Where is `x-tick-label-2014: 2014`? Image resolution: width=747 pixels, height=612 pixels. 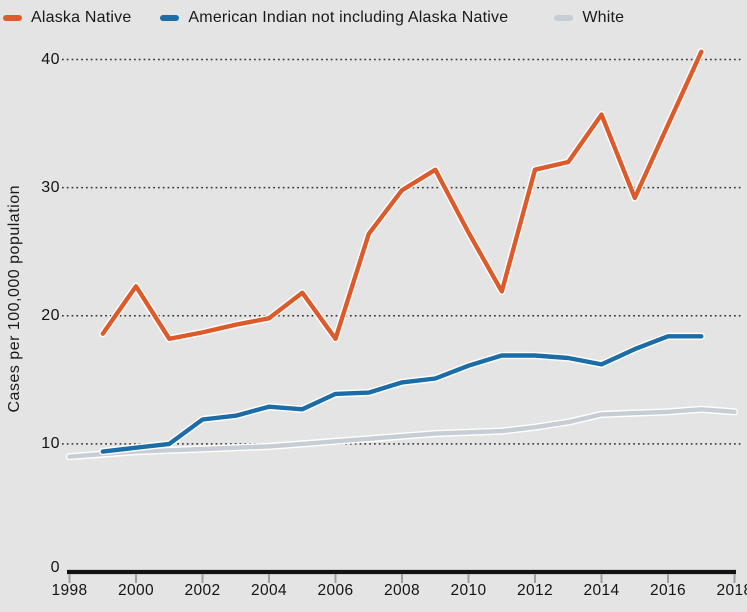 x-tick-label-2014: 2014 is located at coordinates (601, 590).